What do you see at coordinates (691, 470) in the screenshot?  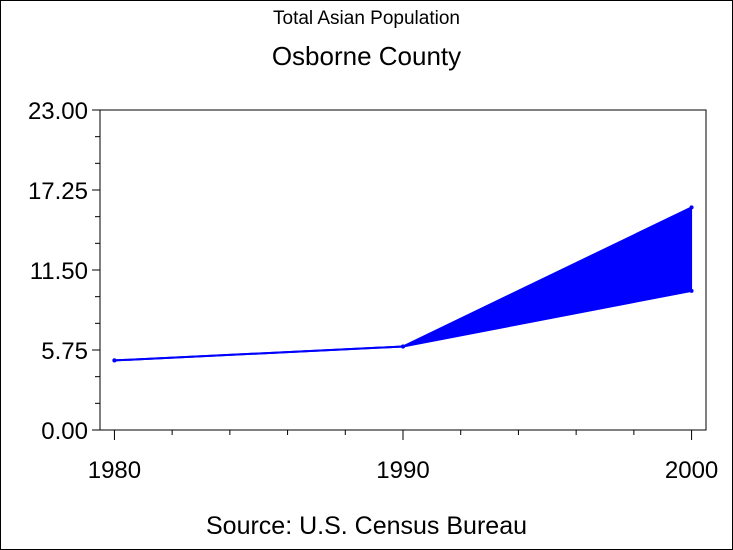 I see `x-tick-label: 2000` at bounding box center [691, 470].